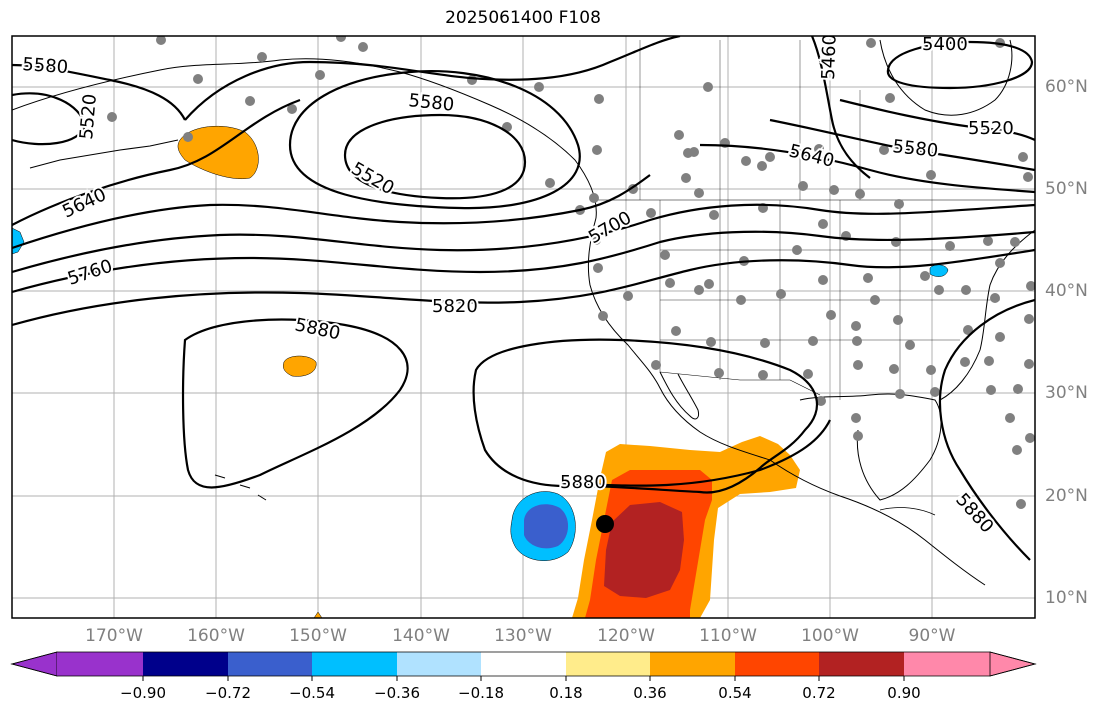  I want to click on contour-5580-mid, so click(432, 78).